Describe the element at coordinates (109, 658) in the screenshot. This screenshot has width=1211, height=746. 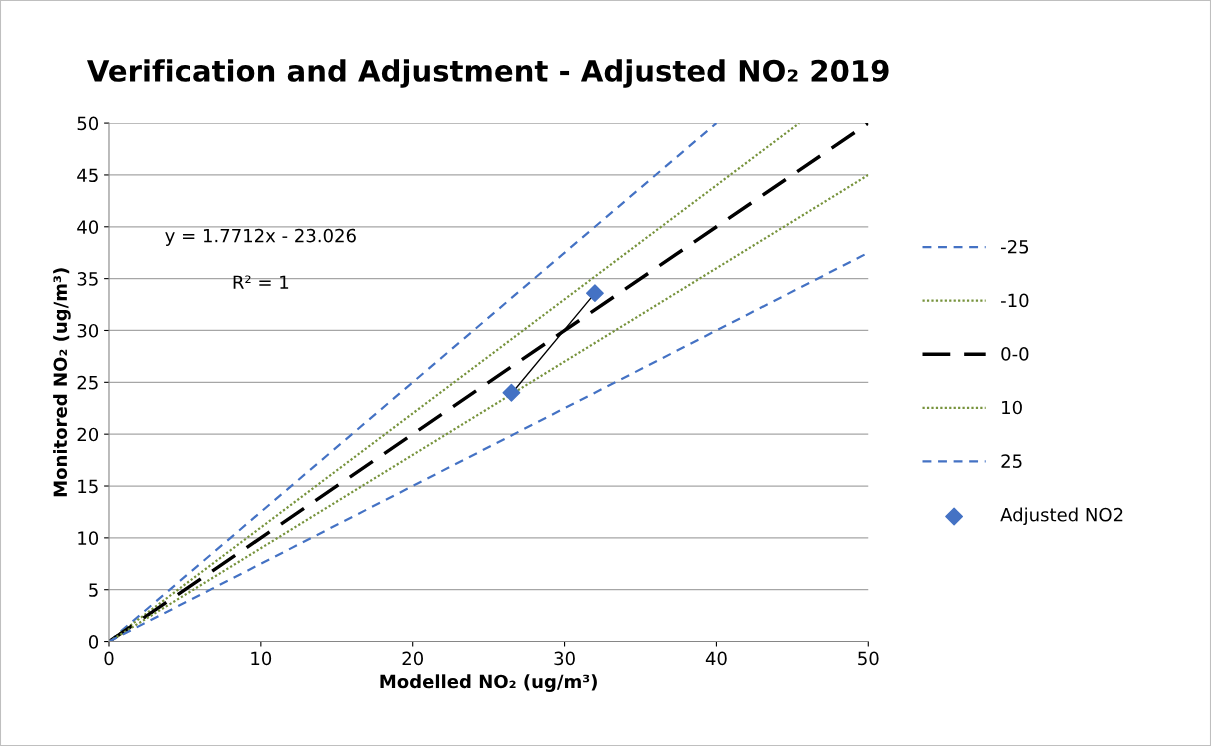
I see `x-tick-label: 0` at that location.